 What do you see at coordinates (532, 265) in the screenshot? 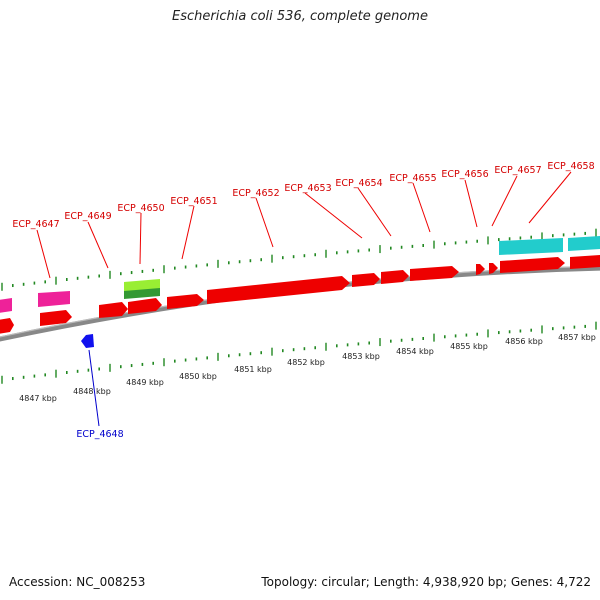
I see `gene-ecp4657-cds` at bounding box center [532, 265].